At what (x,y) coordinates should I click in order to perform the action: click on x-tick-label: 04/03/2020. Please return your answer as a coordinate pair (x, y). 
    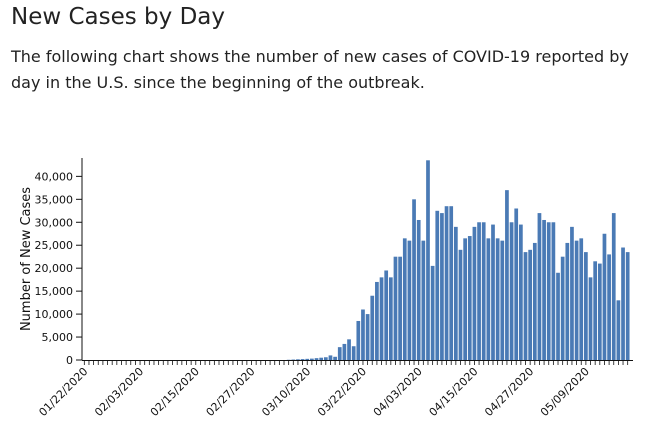
    Looking at the image, I should click on (398, 392).